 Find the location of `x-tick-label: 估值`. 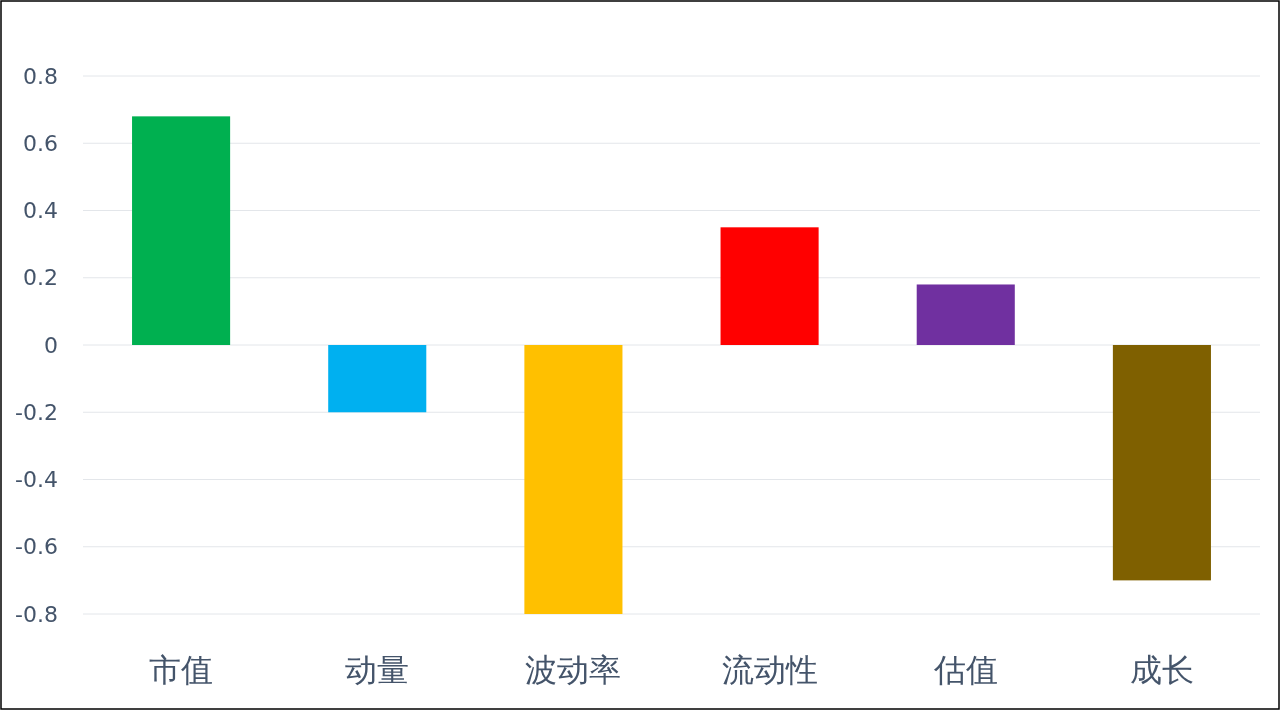

x-tick-label: 估值 is located at coordinates (965, 670).